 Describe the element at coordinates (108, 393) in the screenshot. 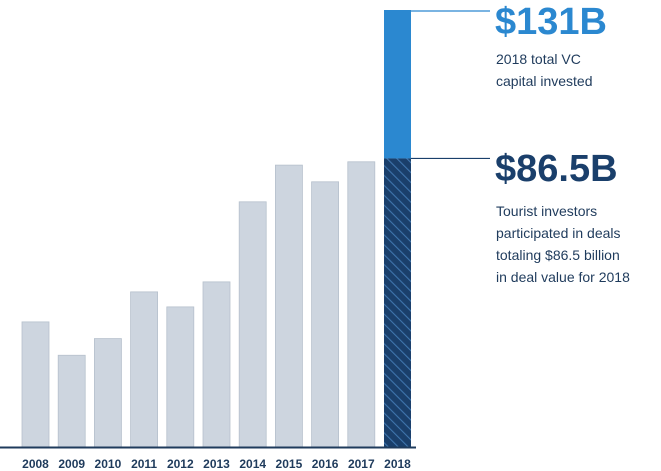

I see `bar-2010` at that location.